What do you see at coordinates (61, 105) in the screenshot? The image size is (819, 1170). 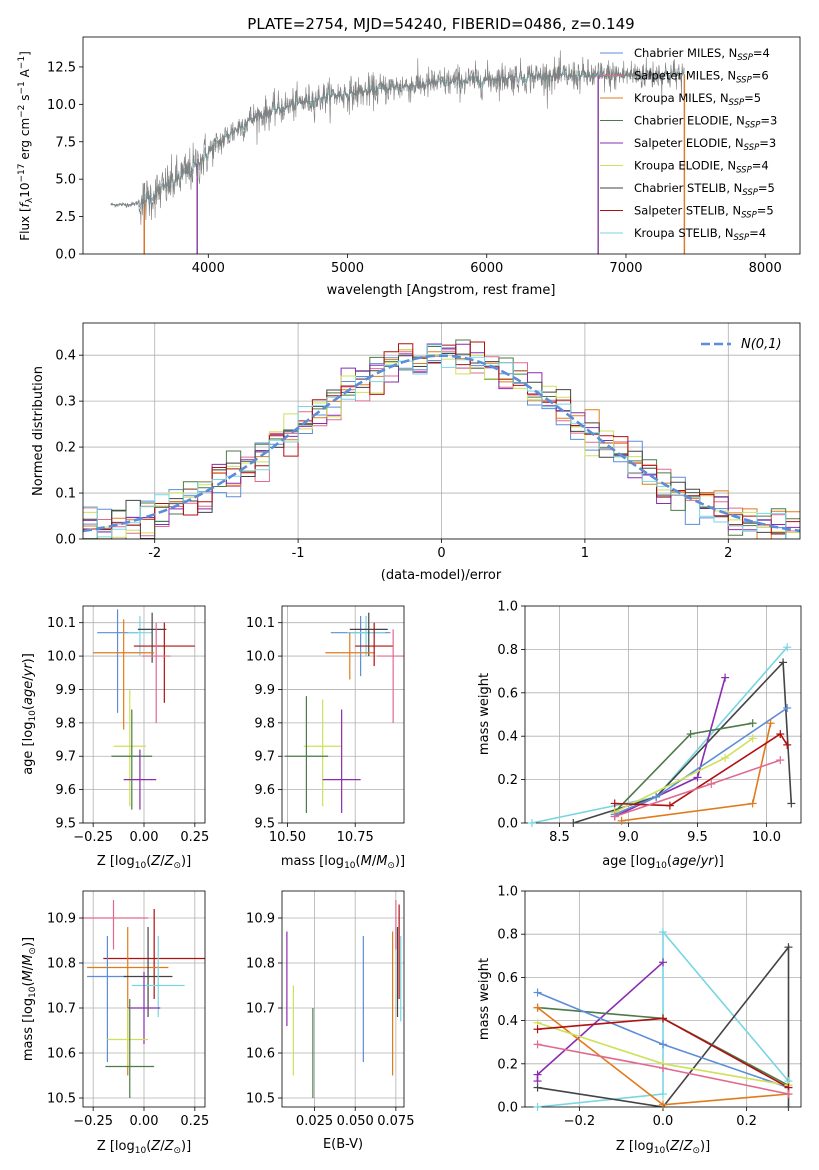 I see `spectrum-ytick-label: 10.0` at bounding box center [61, 105].